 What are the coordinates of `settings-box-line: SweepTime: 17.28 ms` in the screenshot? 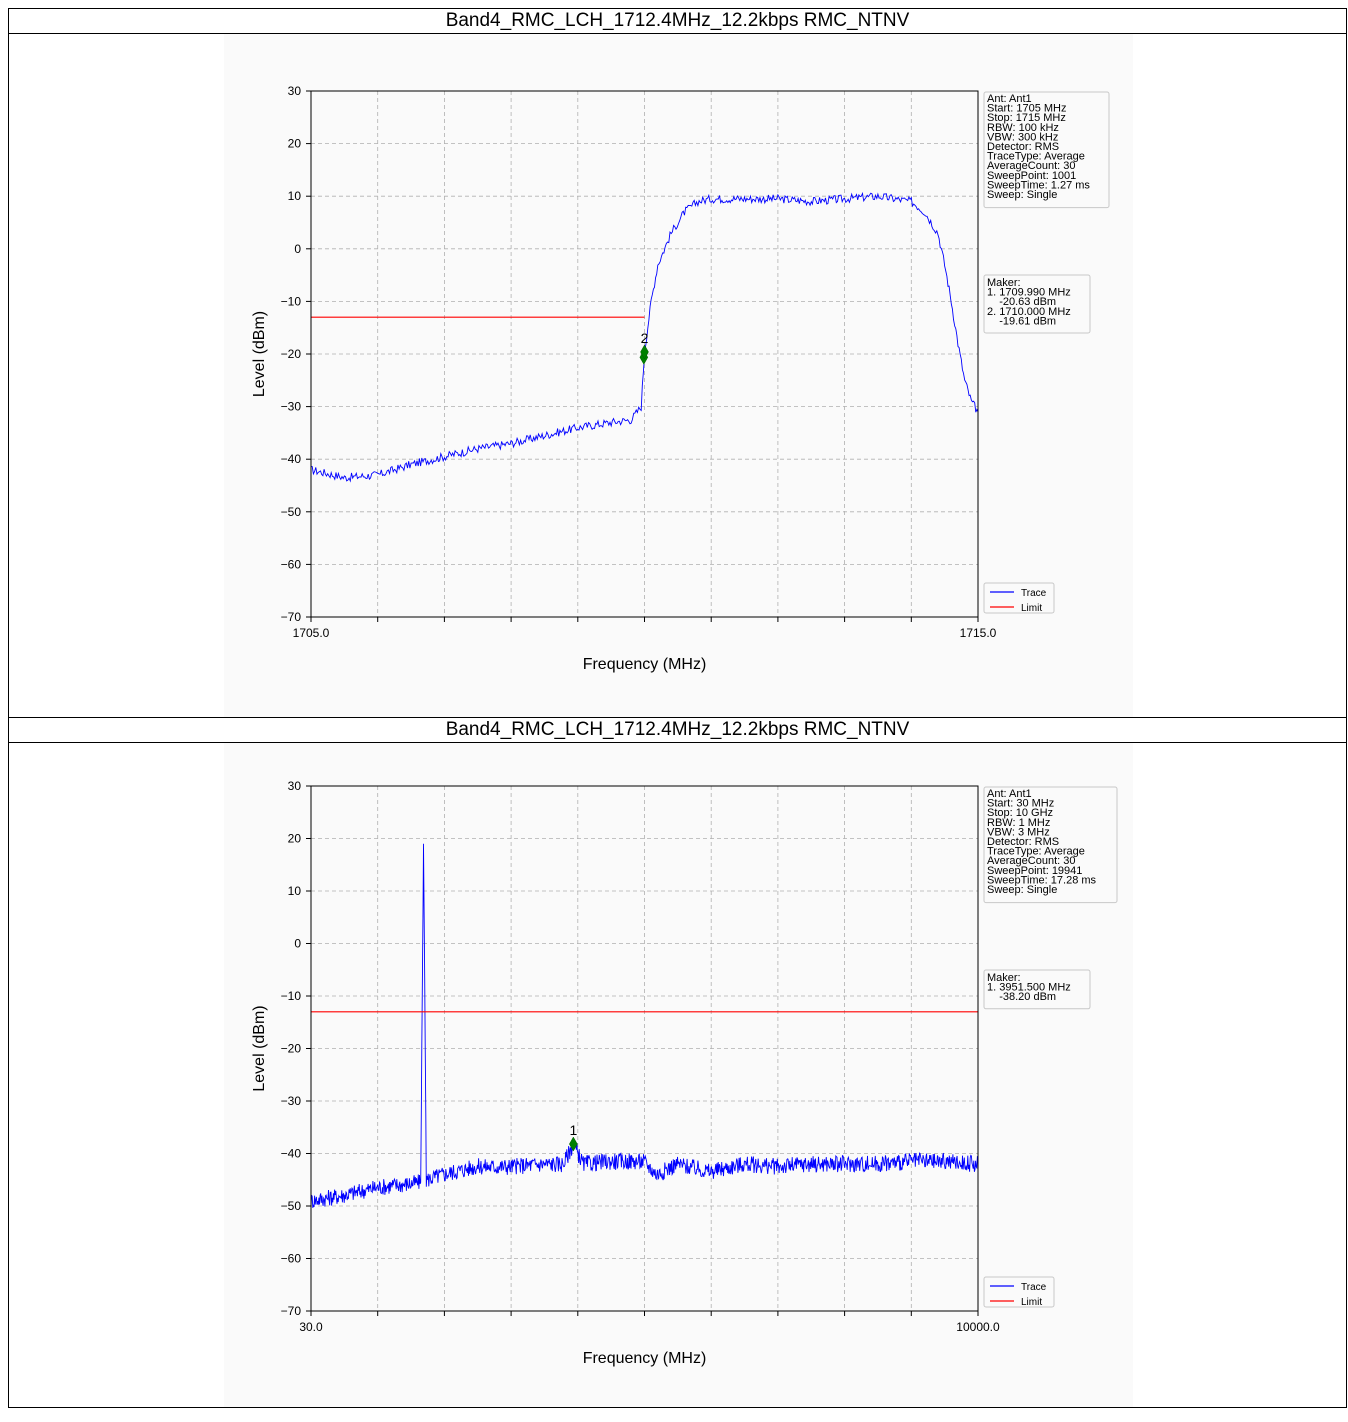 It's located at (1042, 880).